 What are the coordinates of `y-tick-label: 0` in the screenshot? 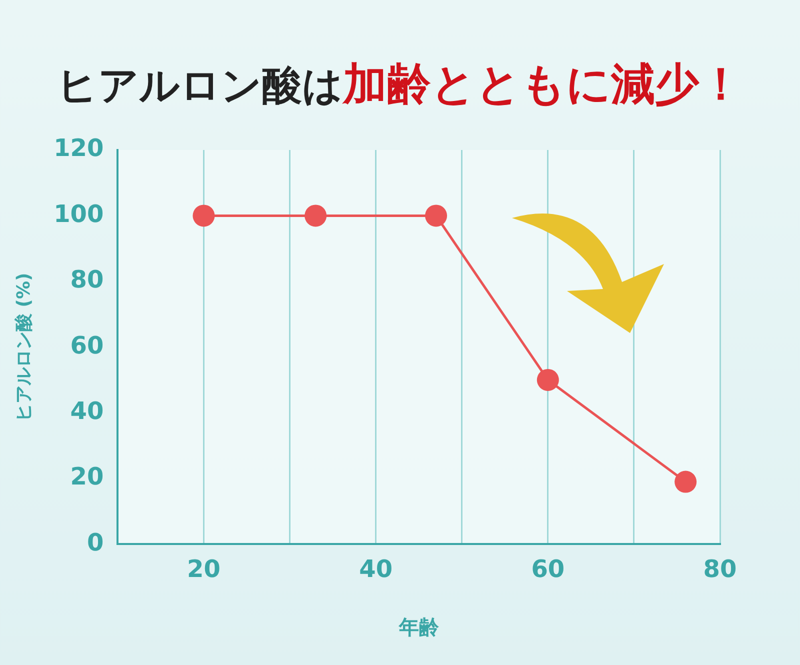 It's located at (95, 542).